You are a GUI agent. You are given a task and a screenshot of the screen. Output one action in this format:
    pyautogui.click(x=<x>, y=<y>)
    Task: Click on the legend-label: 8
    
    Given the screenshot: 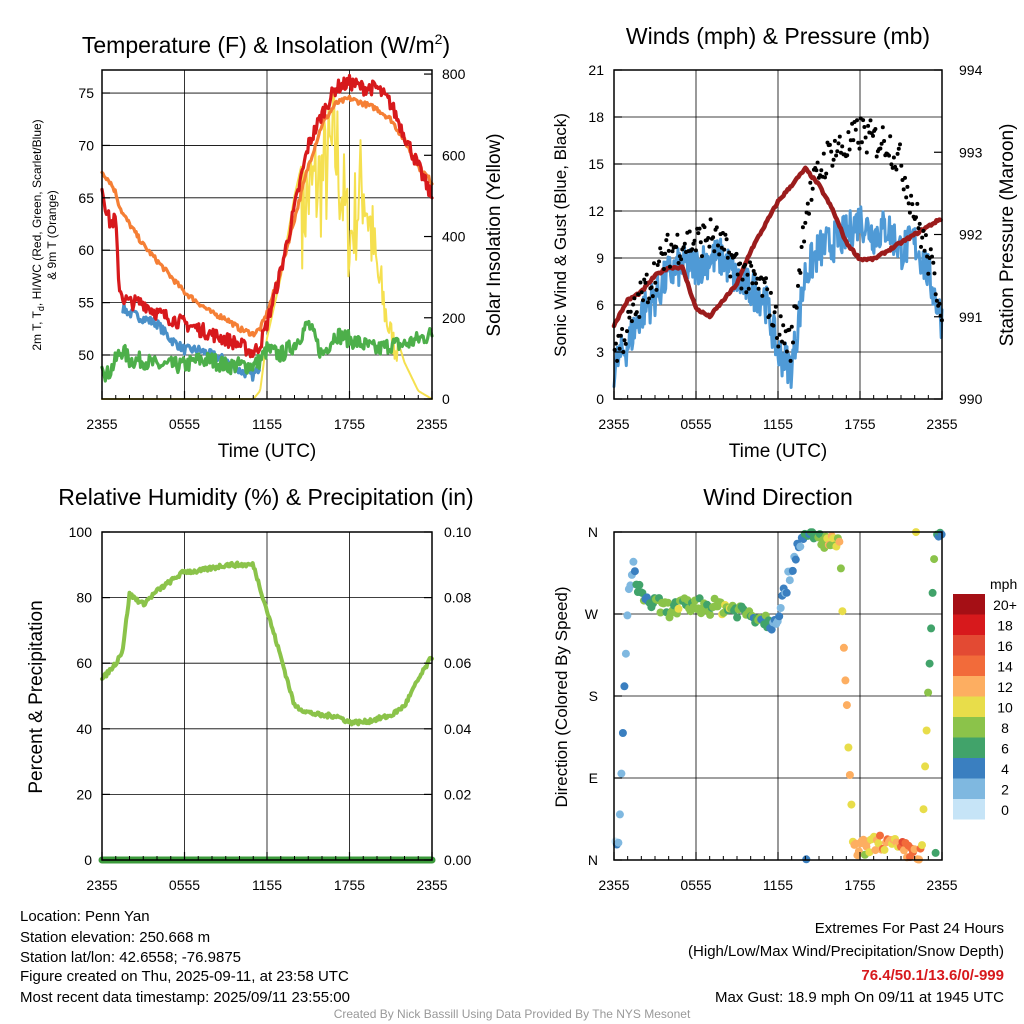 What is the action you would take?
    pyautogui.click(x=1005, y=728)
    